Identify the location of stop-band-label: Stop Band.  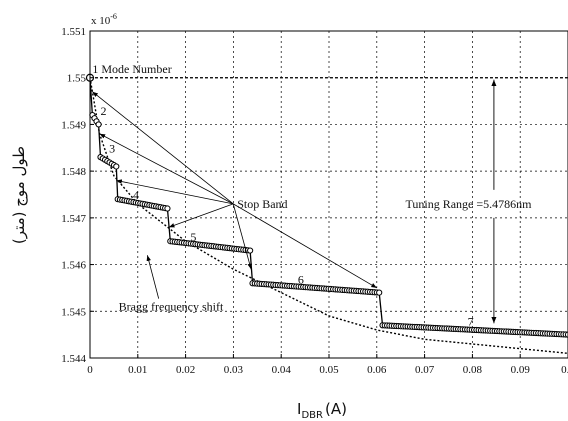
(262, 204).